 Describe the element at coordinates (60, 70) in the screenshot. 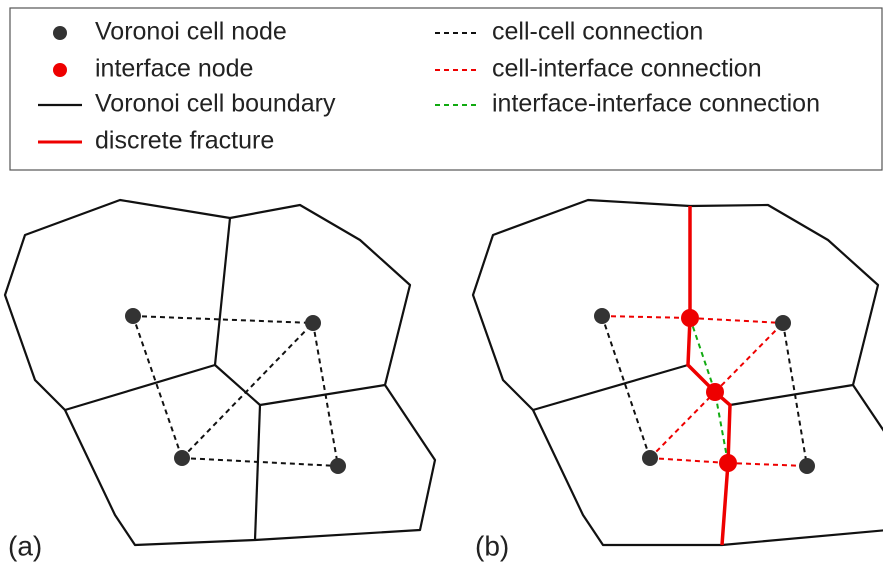

I see `legend-interface-node` at that location.